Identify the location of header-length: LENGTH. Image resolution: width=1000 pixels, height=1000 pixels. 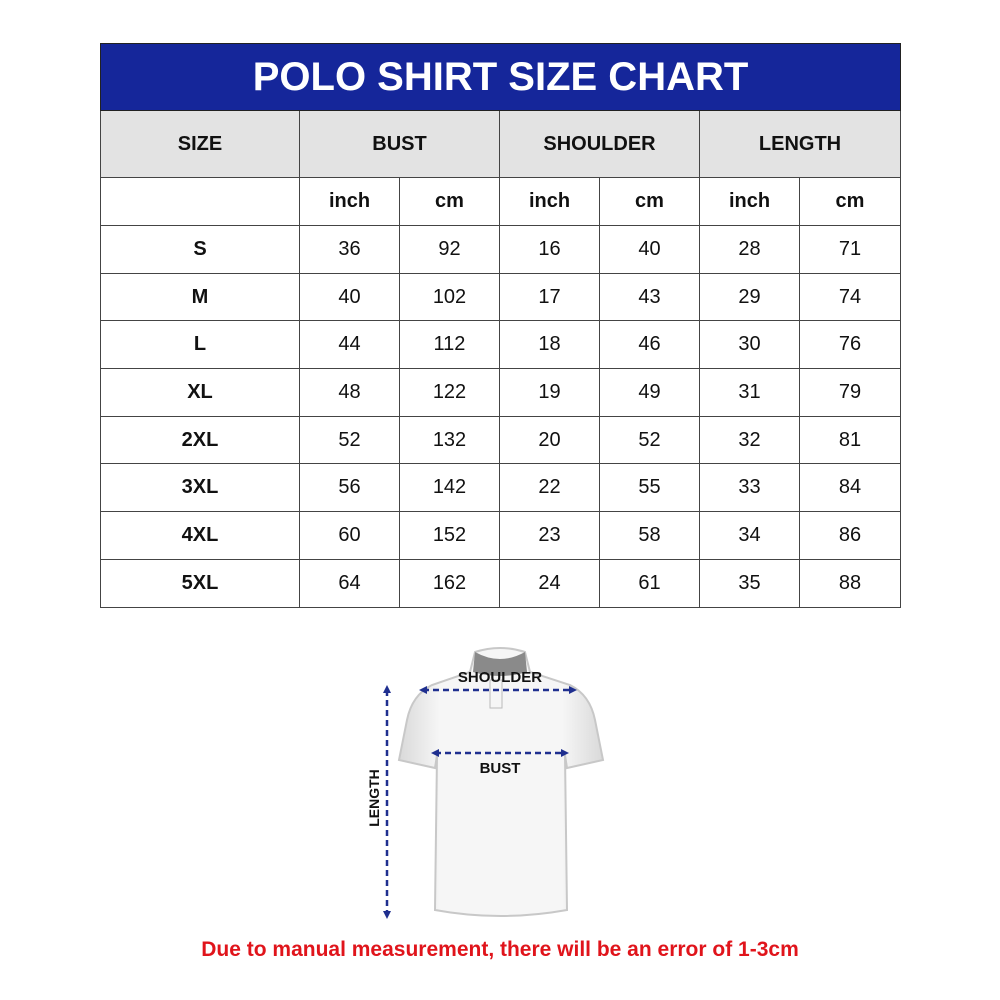
(800, 144).